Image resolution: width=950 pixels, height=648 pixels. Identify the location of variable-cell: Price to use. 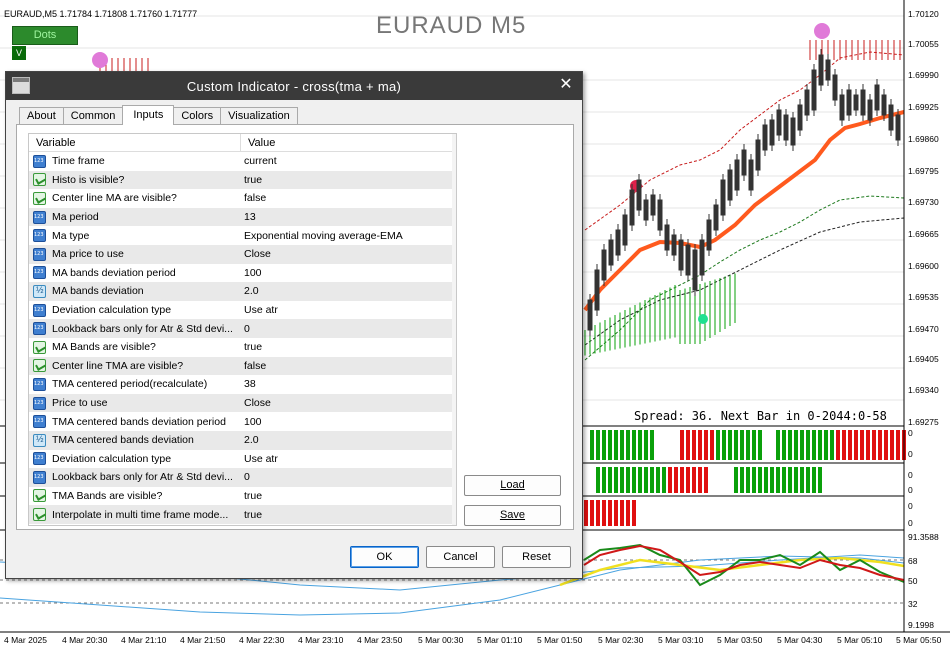
(135, 403).